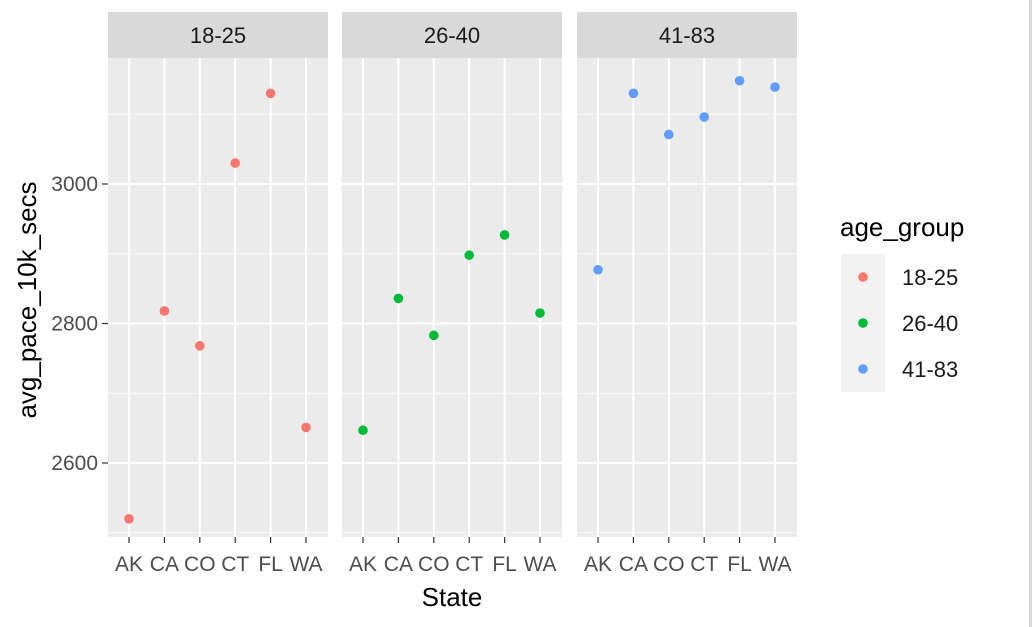  Describe the element at coordinates (74, 184) in the screenshot. I see `y-tick-label: 3000` at that location.